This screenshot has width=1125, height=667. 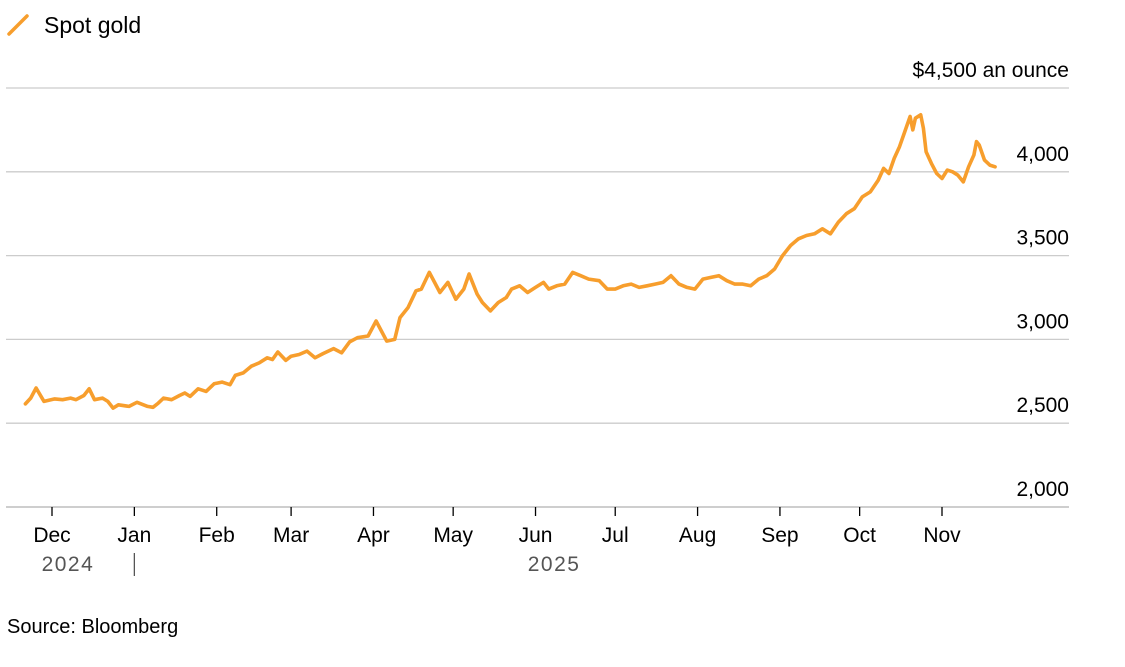 What do you see at coordinates (859, 535) in the screenshot?
I see `x-tick-label: Oct` at bounding box center [859, 535].